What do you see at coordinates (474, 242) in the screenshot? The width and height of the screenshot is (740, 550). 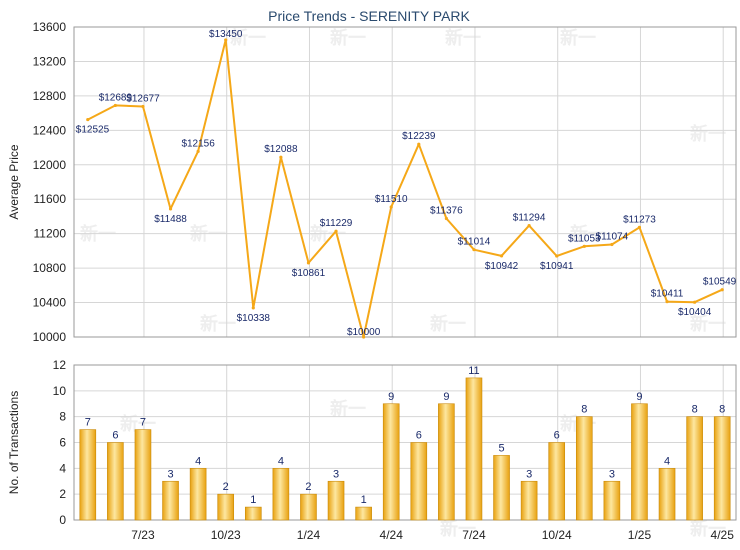 I see `price-data-label: $11014` at bounding box center [474, 242].